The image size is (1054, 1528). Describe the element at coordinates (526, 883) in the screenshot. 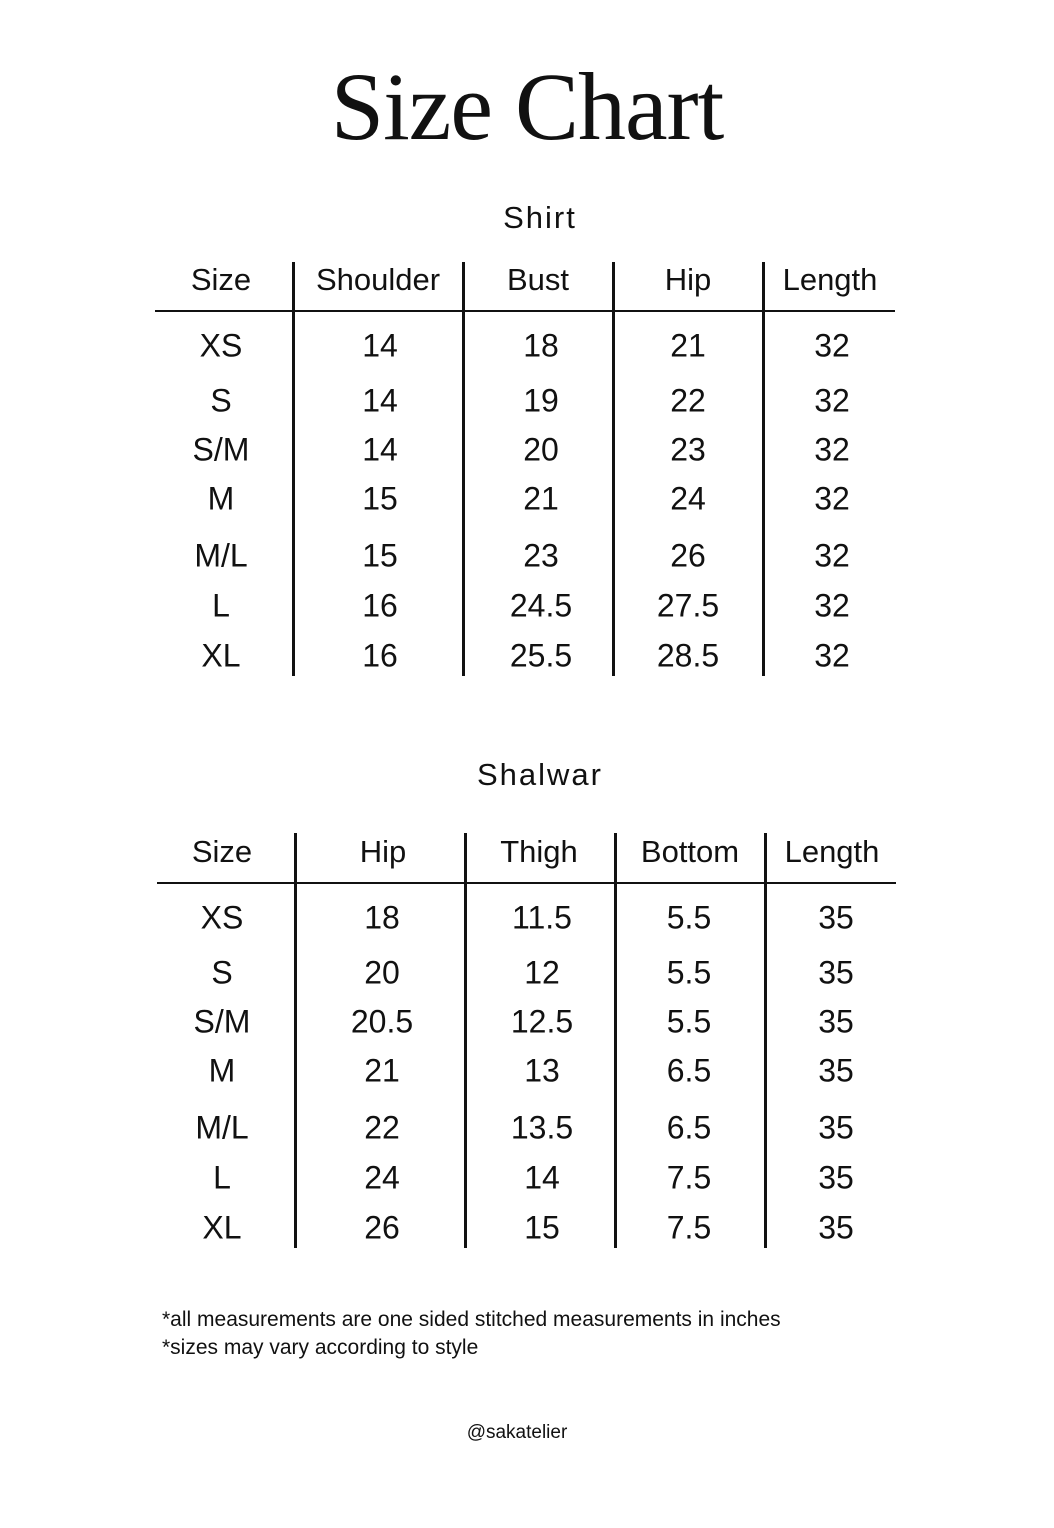

I see `shalwar-header-divider` at that location.